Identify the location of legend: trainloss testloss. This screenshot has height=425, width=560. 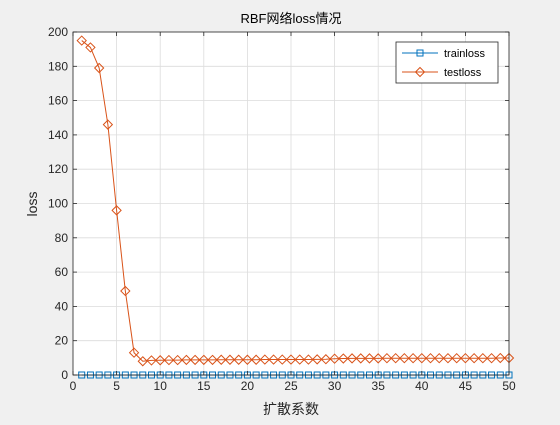
(447, 62).